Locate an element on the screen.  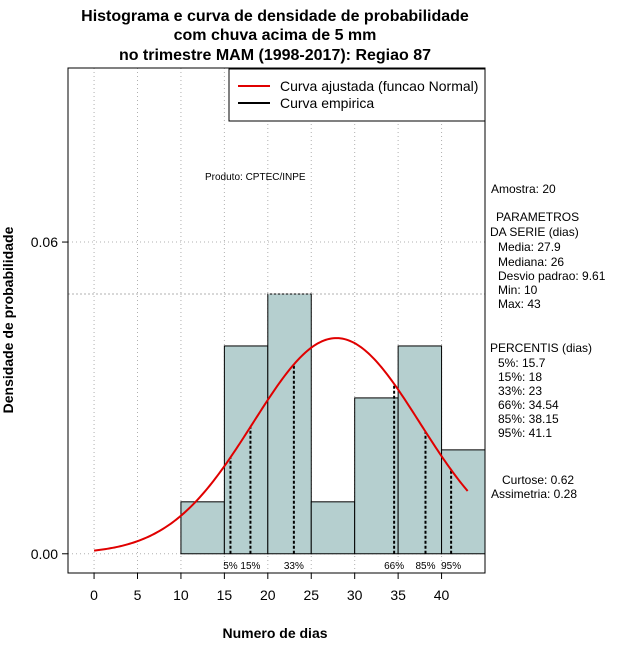
product-label: Produto: CPTEC/INPE is located at coordinates (255, 177).